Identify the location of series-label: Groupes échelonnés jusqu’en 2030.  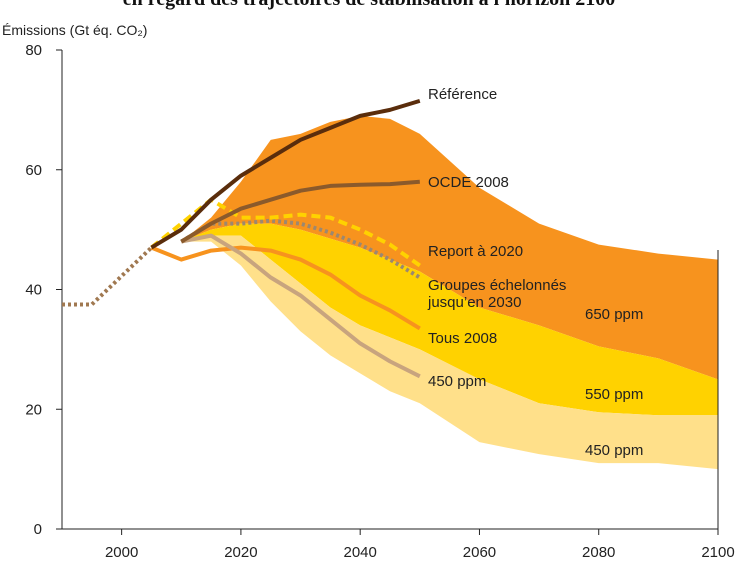
(497, 294).